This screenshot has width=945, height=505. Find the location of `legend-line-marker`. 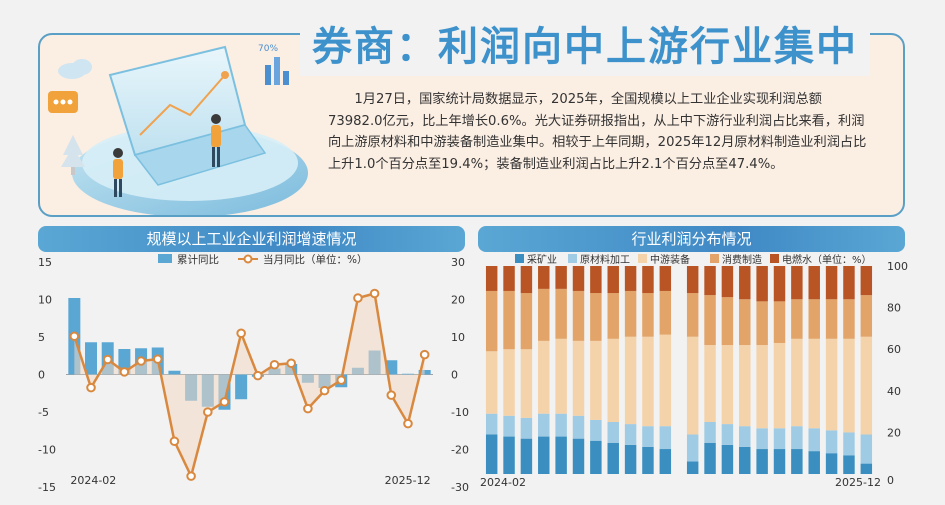

legend-line-marker is located at coordinates (248, 259).